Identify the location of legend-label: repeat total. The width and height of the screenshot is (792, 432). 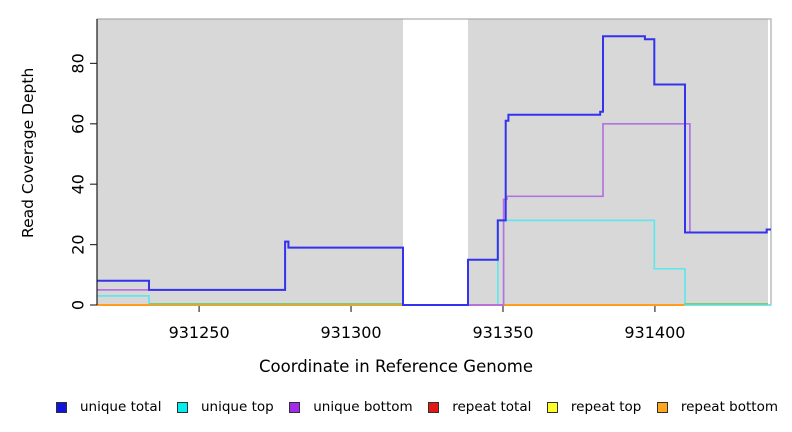
(492, 407).